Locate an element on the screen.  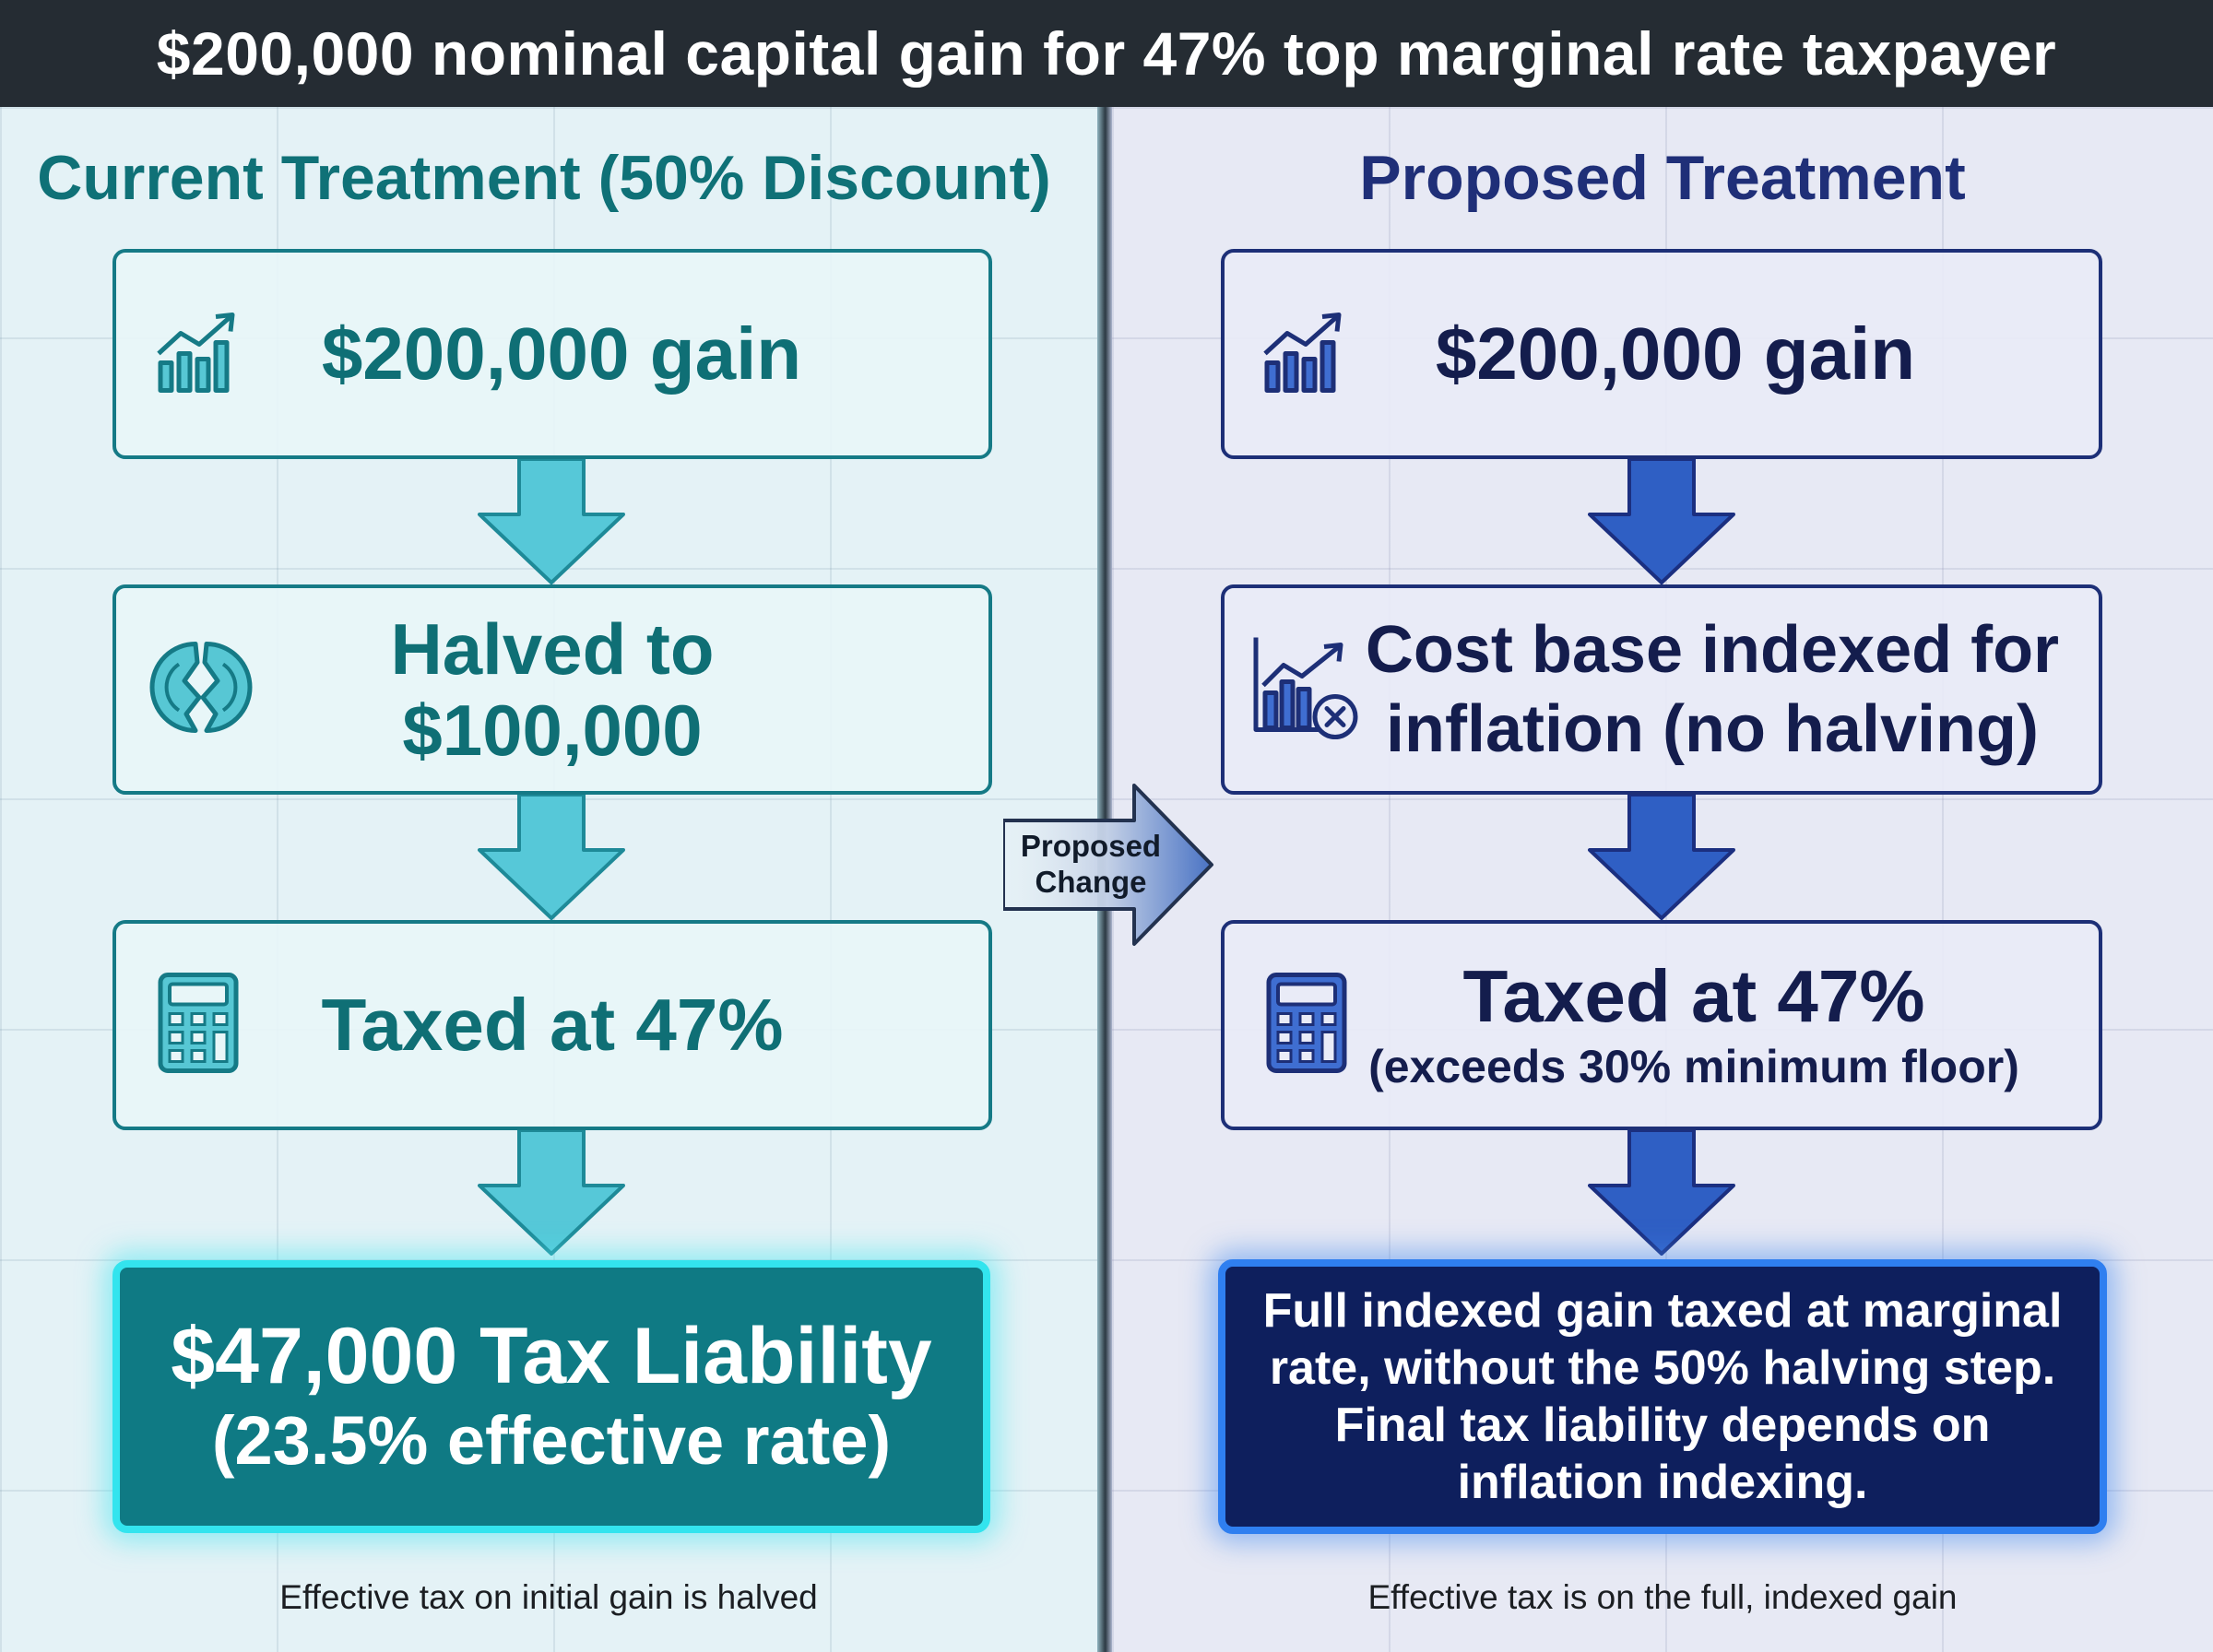
halved-box: Halved to $100,000 is located at coordinates (552, 689).